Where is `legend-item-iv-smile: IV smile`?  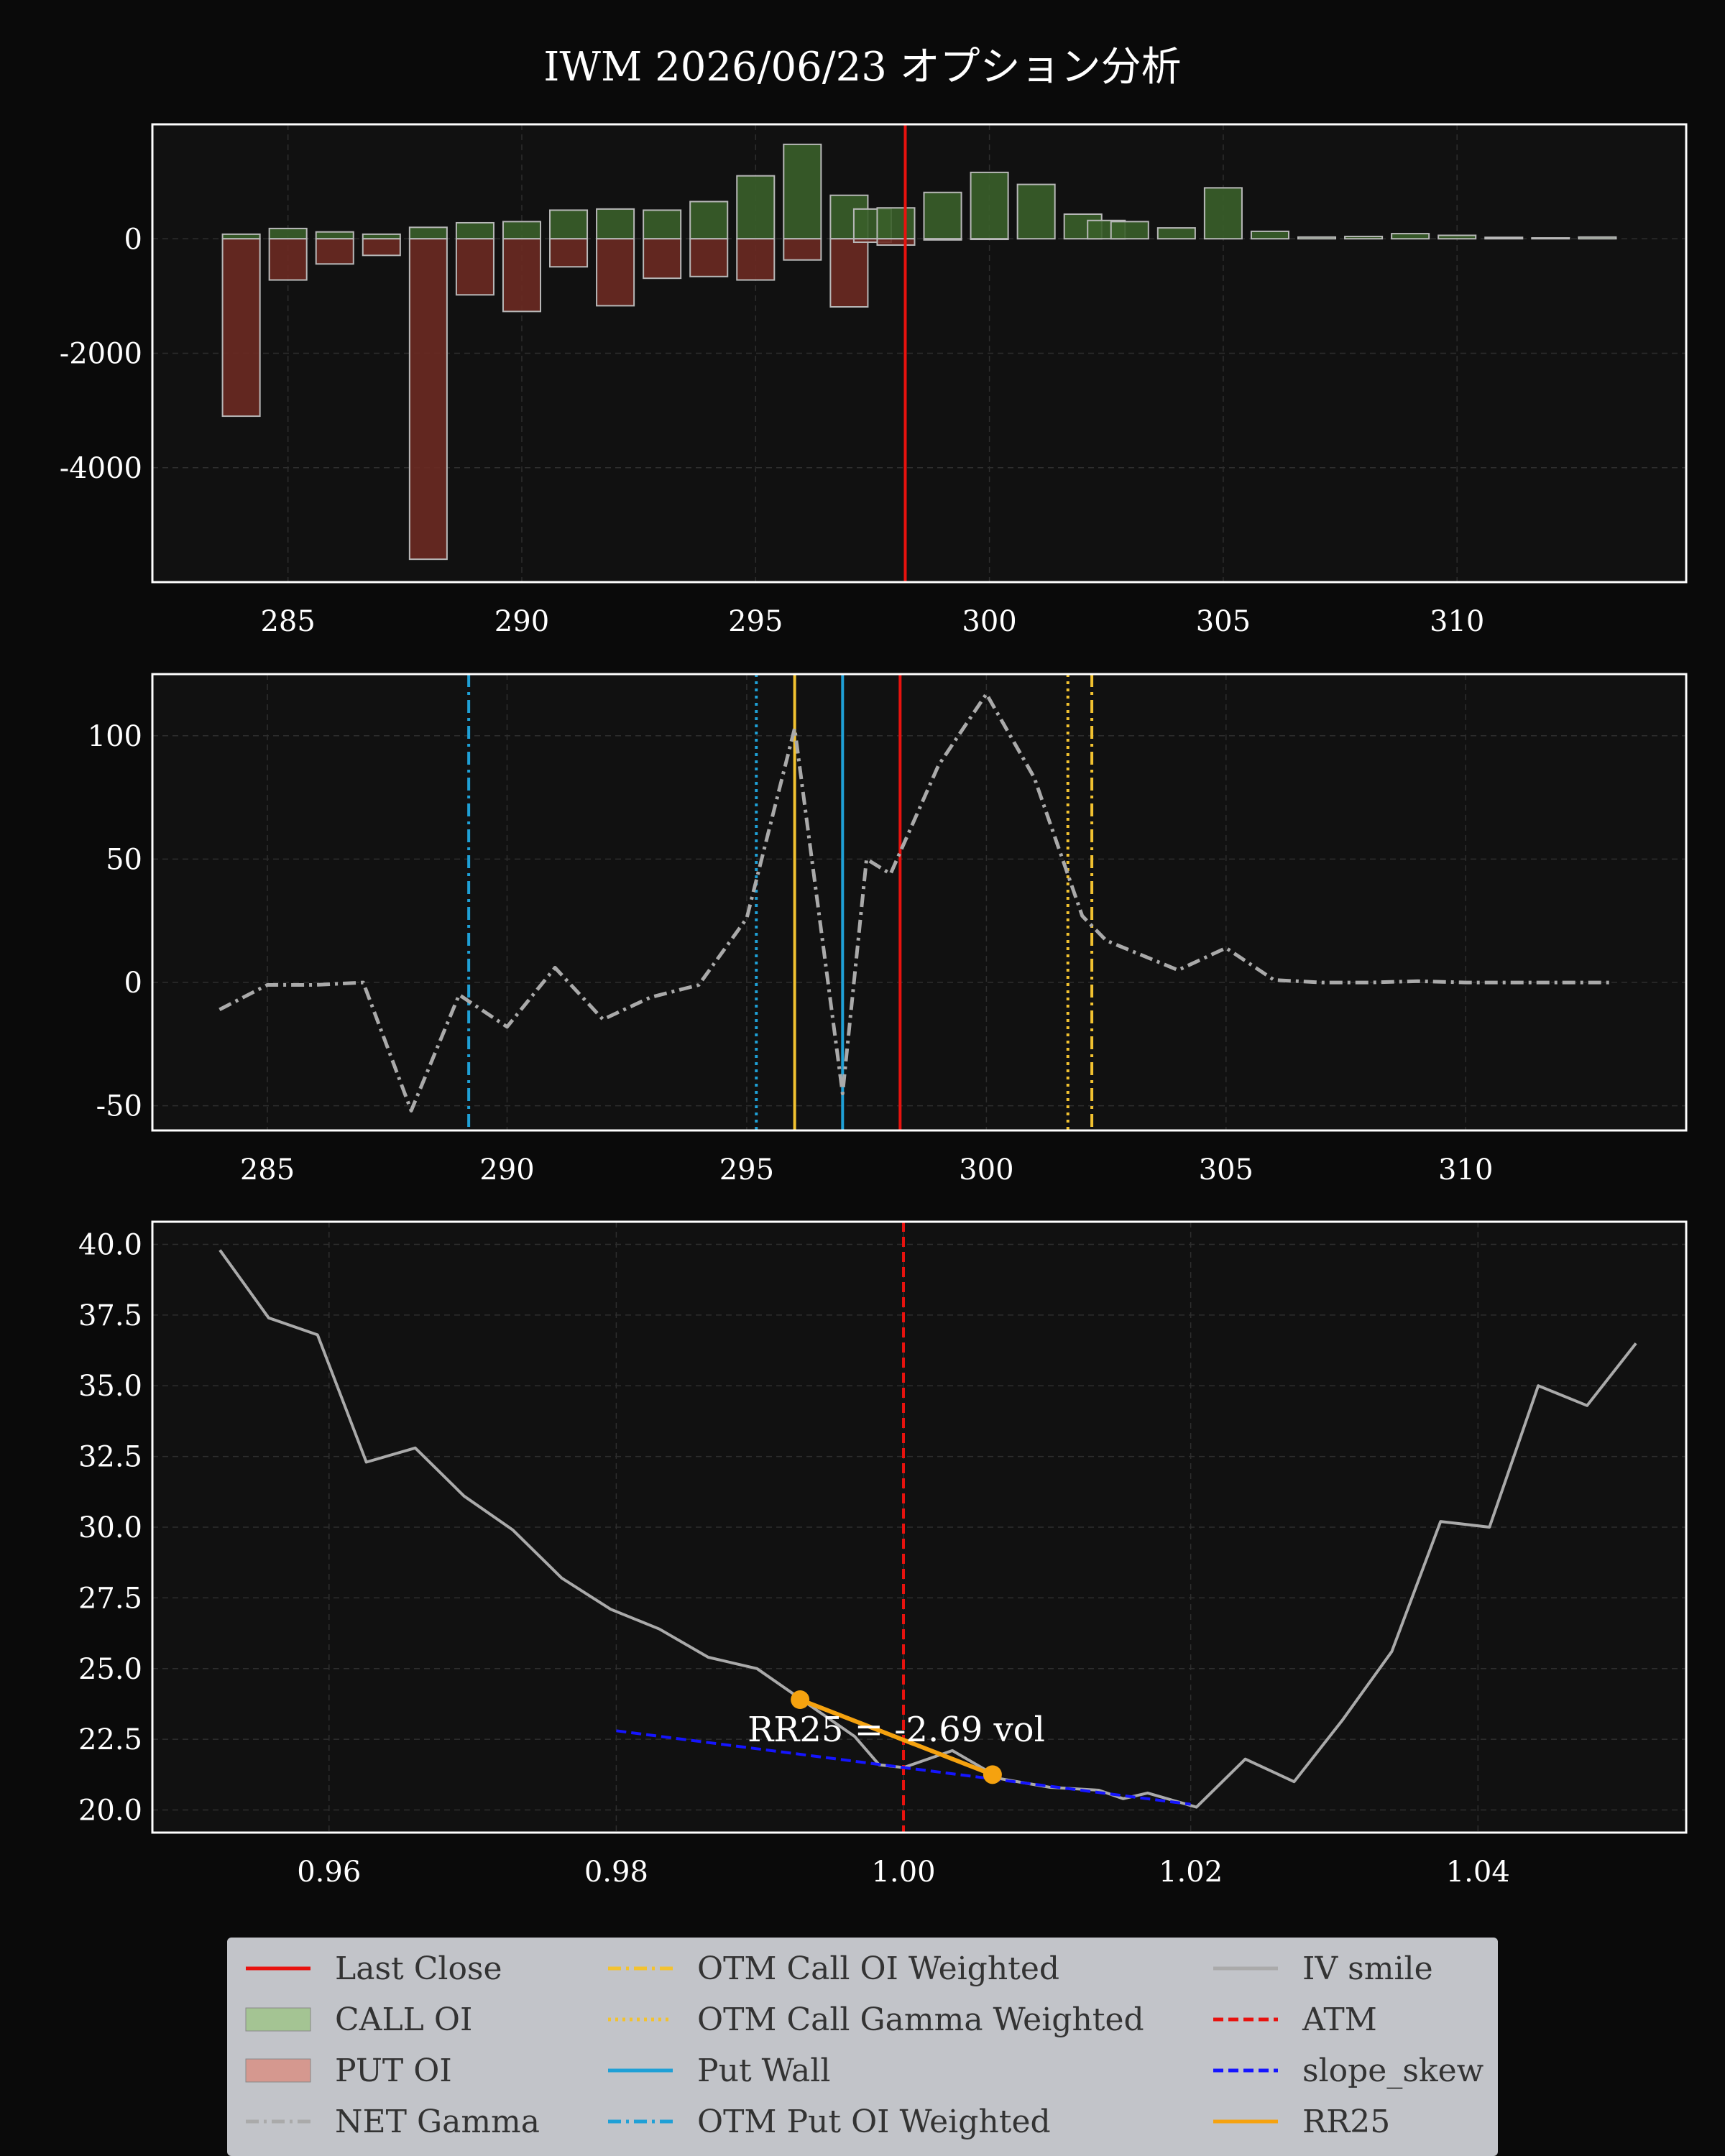
legend-item-iv-smile: IV smile is located at coordinates (1319, 1969).